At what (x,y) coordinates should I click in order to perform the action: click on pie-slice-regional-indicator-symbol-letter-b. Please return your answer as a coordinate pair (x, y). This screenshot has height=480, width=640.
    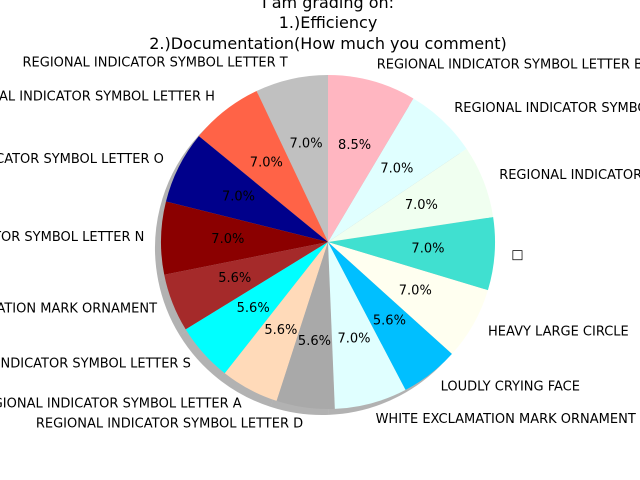
    Looking at the image, I should click on (371, 158).